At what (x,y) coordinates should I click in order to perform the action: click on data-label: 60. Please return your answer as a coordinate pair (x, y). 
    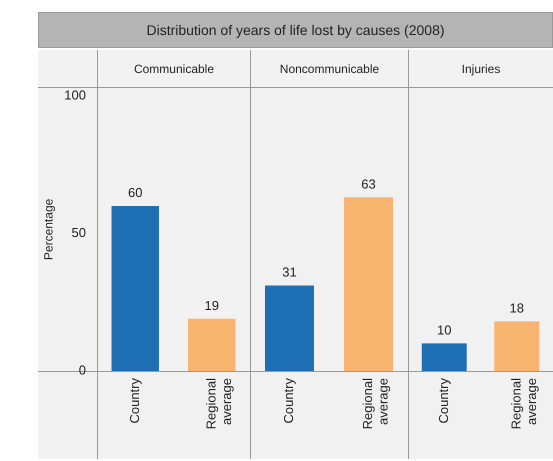
    Looking at the image, I should click on (135, 192).